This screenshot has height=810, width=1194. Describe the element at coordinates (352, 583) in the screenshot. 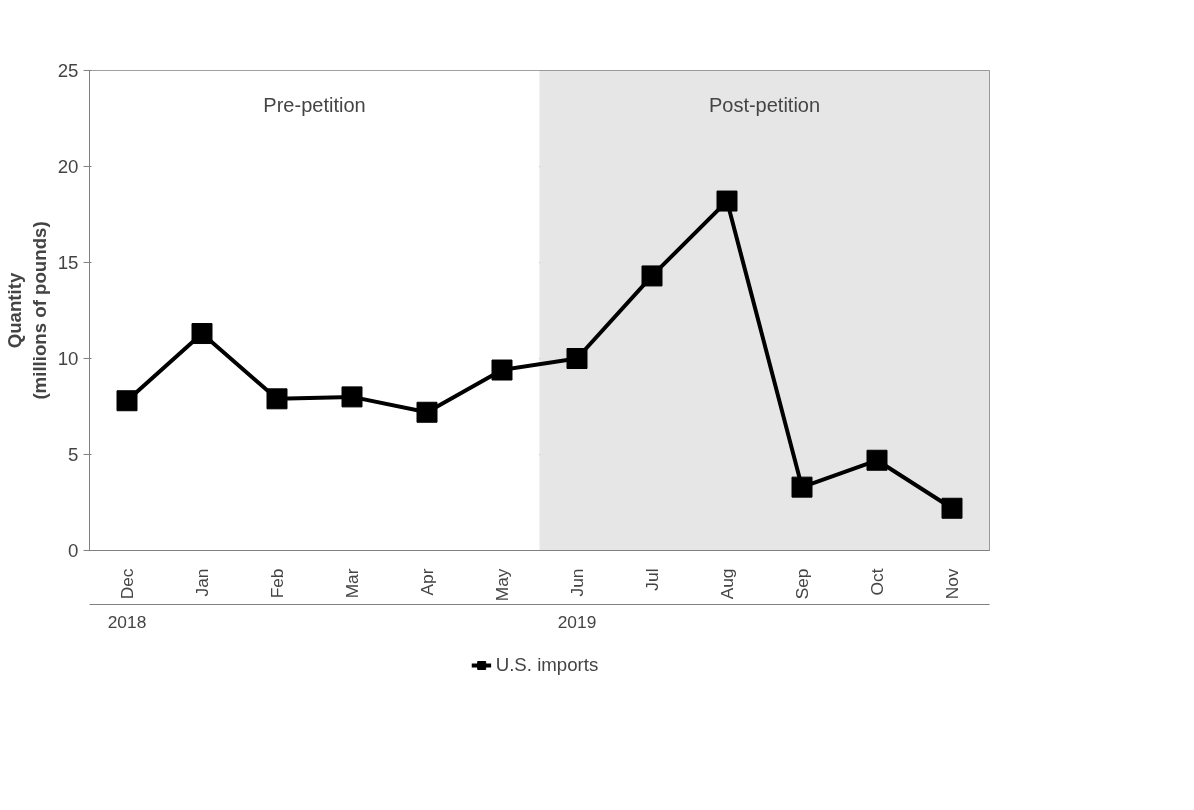

I see `x-tick-label: Mar` at that location.